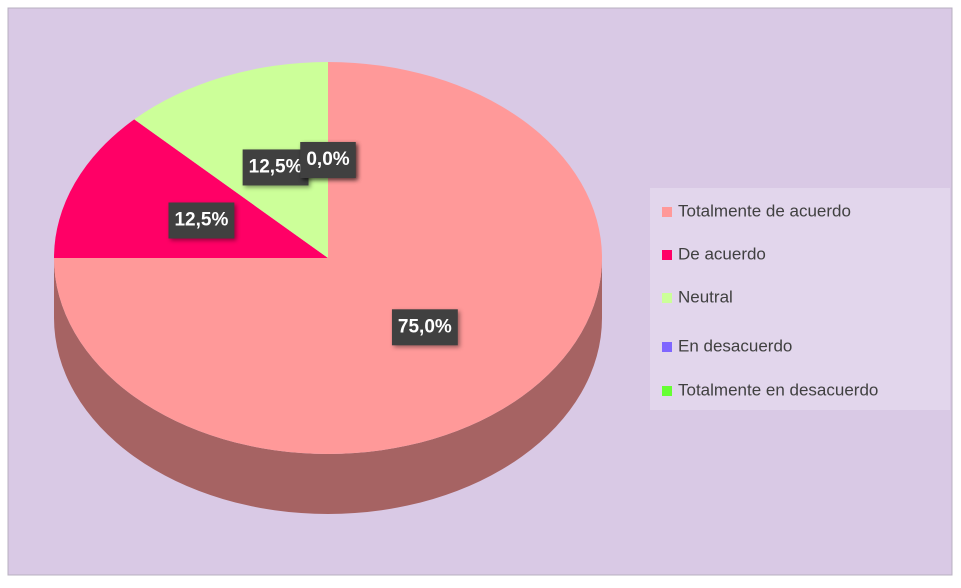 The height and width of the screenshot is (588, 961). I want to click on data-label: 0,0%, so click(328, 160).